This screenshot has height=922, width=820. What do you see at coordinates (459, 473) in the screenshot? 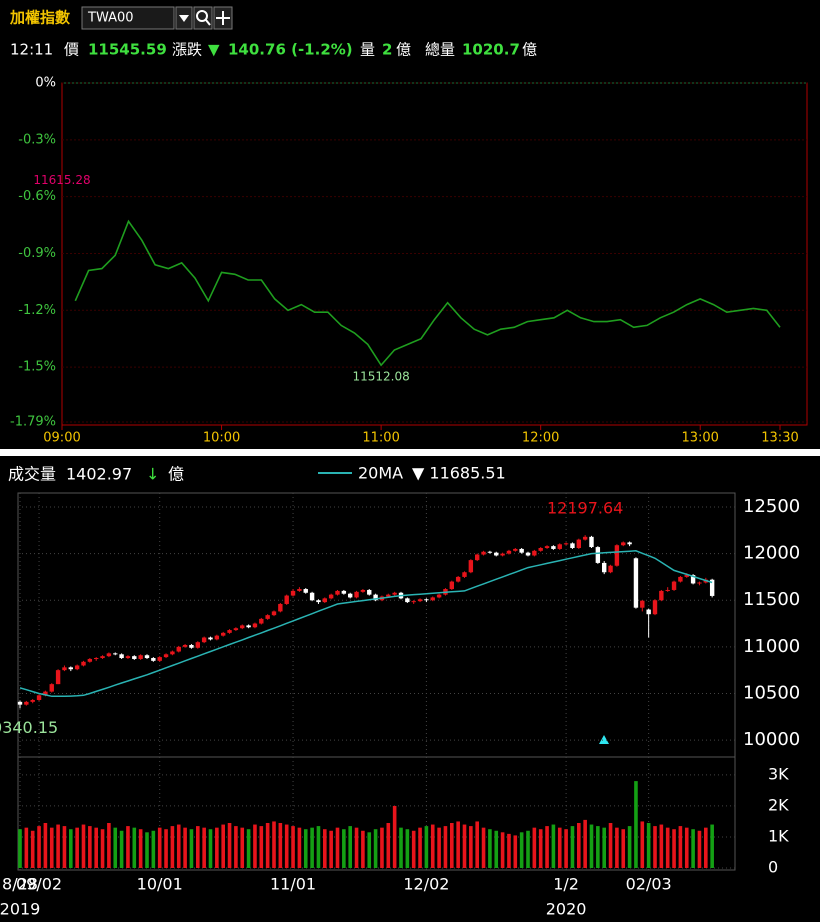
I see `legend-value: ▼ 11685.51` at bounding box center [459, 473].